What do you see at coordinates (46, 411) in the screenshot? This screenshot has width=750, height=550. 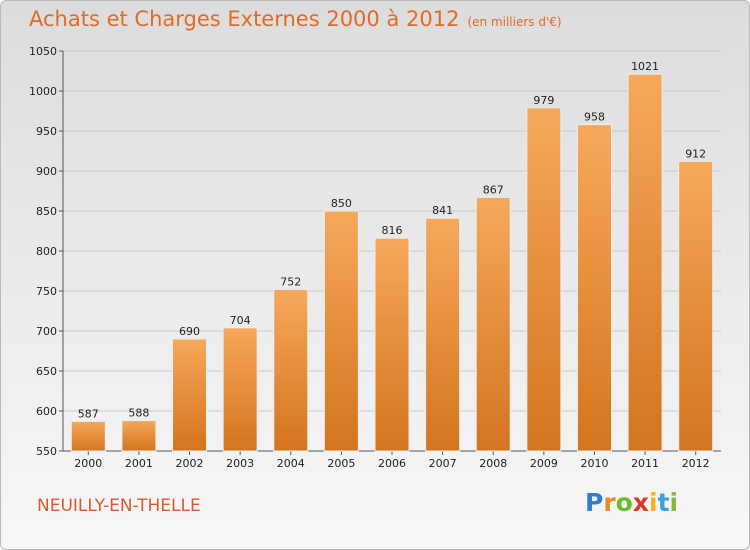 I see `y-tick-label: 600` at bounding box center [46, 411].